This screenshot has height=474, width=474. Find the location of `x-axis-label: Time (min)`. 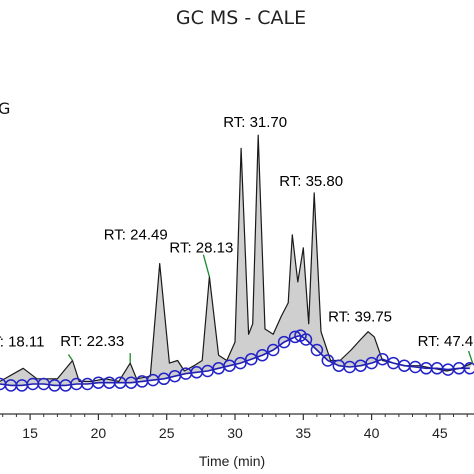

x-axis-label: Time (min) is located at coordinates (232, 461).